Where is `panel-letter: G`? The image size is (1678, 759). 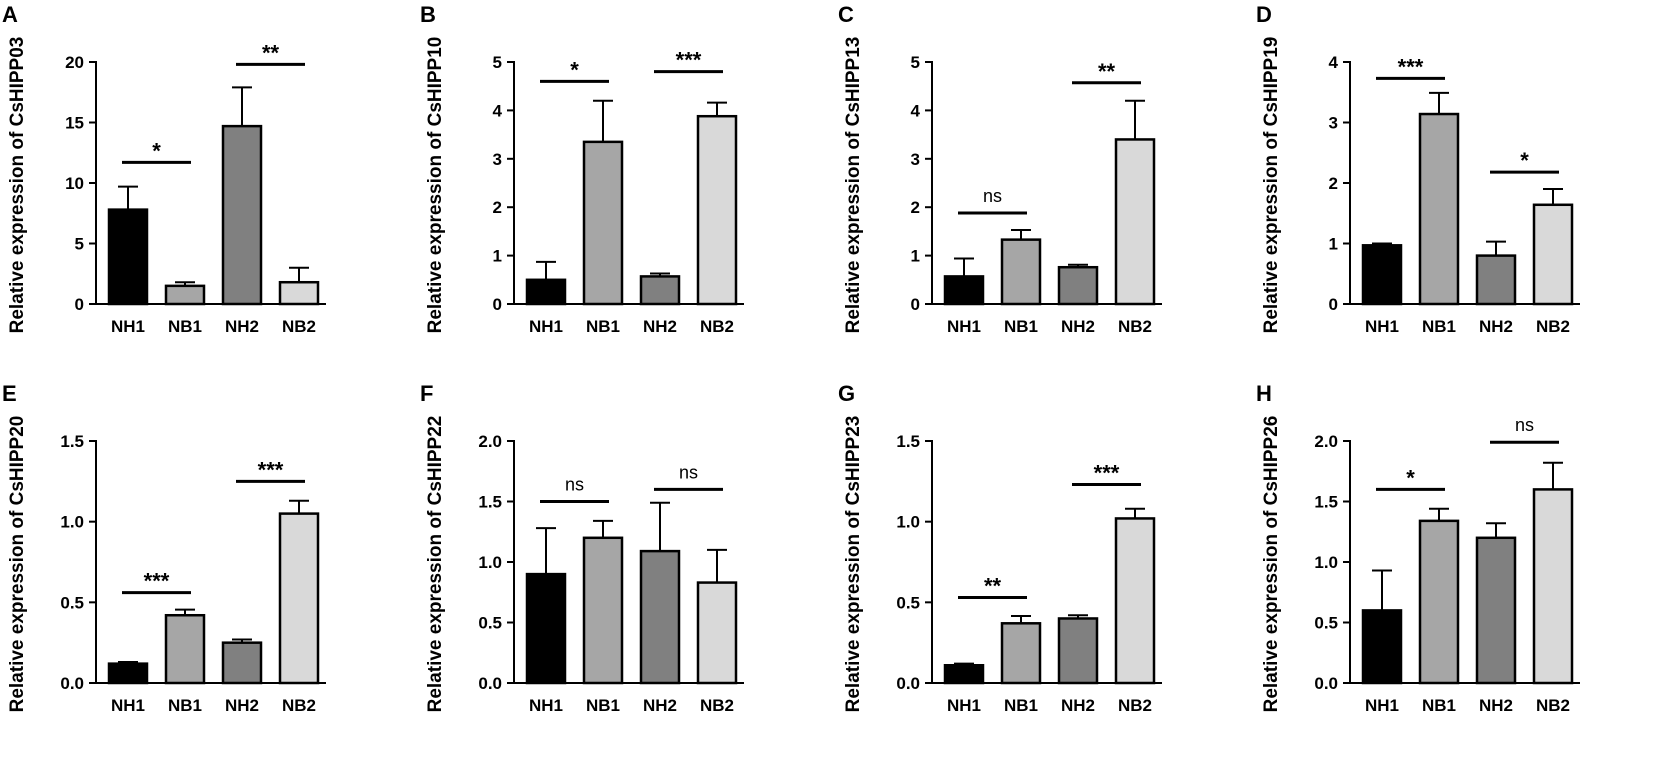
panel-letter: G is located at coordinates (847, 393).